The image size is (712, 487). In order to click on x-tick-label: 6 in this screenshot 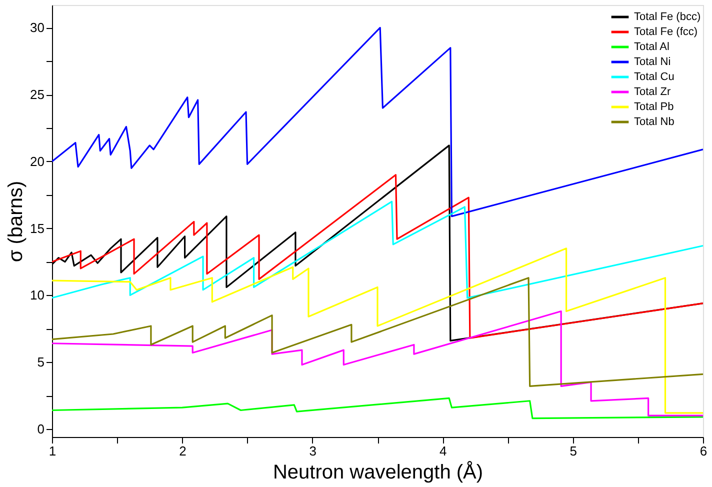, I will do `click(704, 451)`.